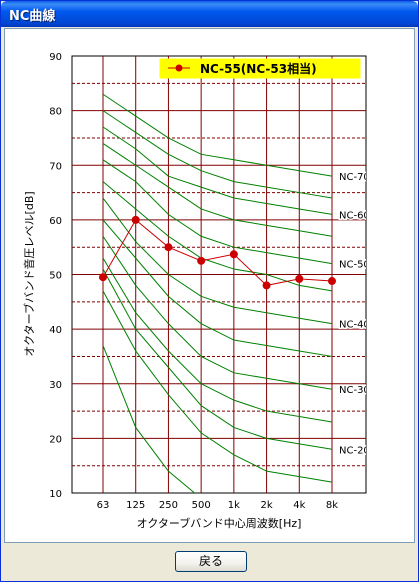 Image resolution: width=419 pixels, height=582 pixels. What do you see at coordinates (234, 505) in the screenshot?
I see `x-tick-label: 1k` at bounding box center [234, 505].